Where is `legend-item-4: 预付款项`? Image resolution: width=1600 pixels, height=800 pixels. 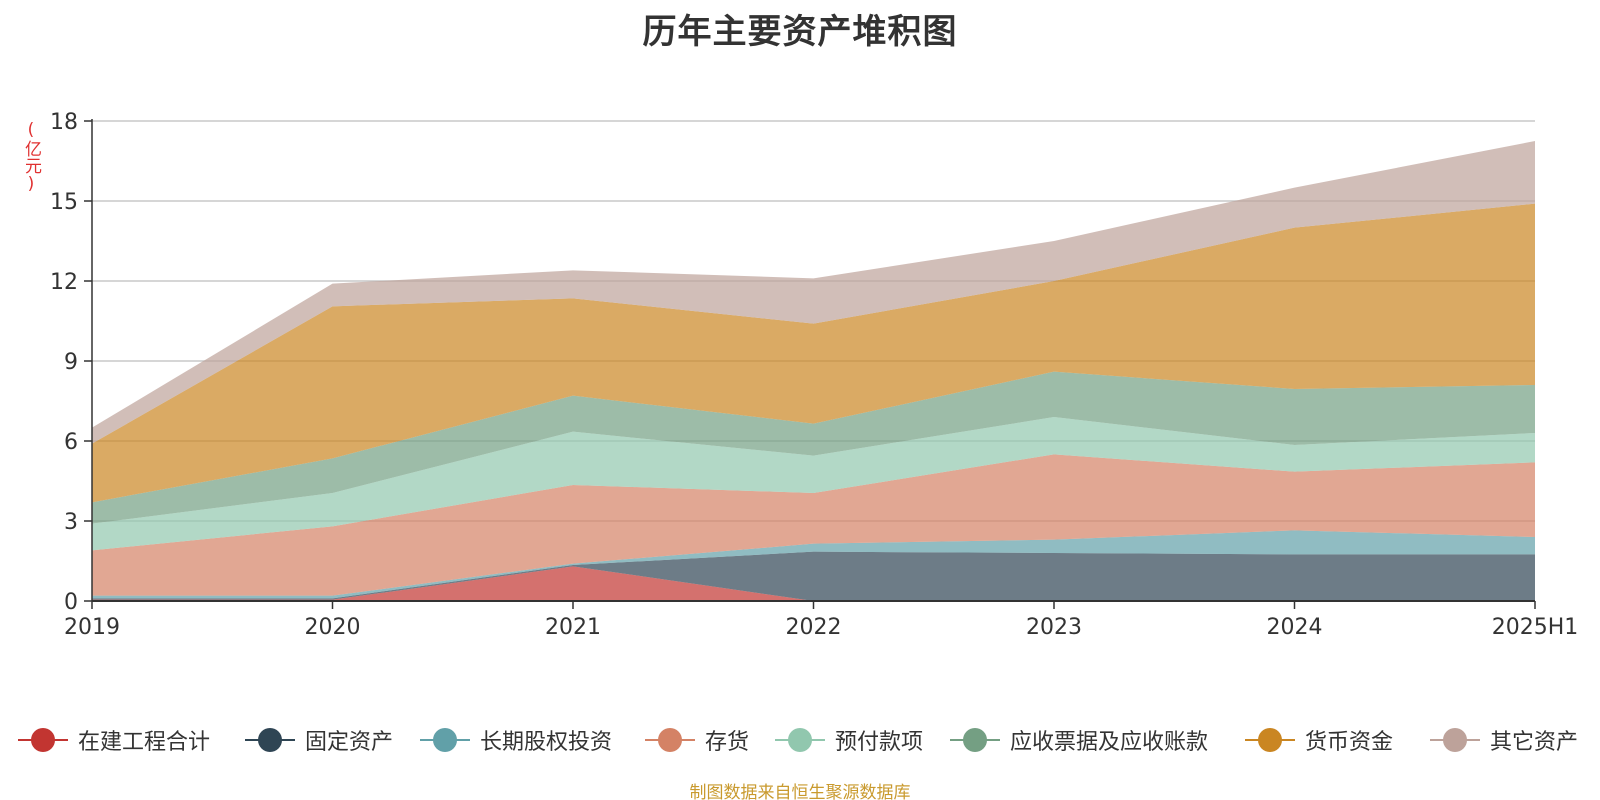 legend-item-4: 预付款项 is located at coordinates (849, 740).